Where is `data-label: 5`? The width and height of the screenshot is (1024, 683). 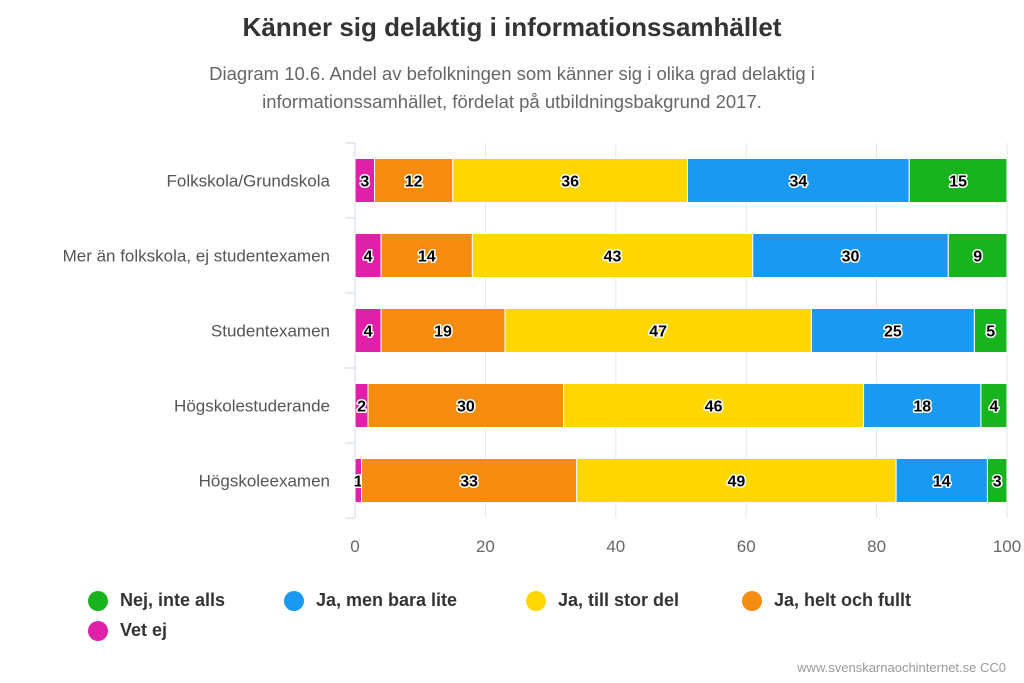 data-label: 5 is located at coordinates (990, 332).